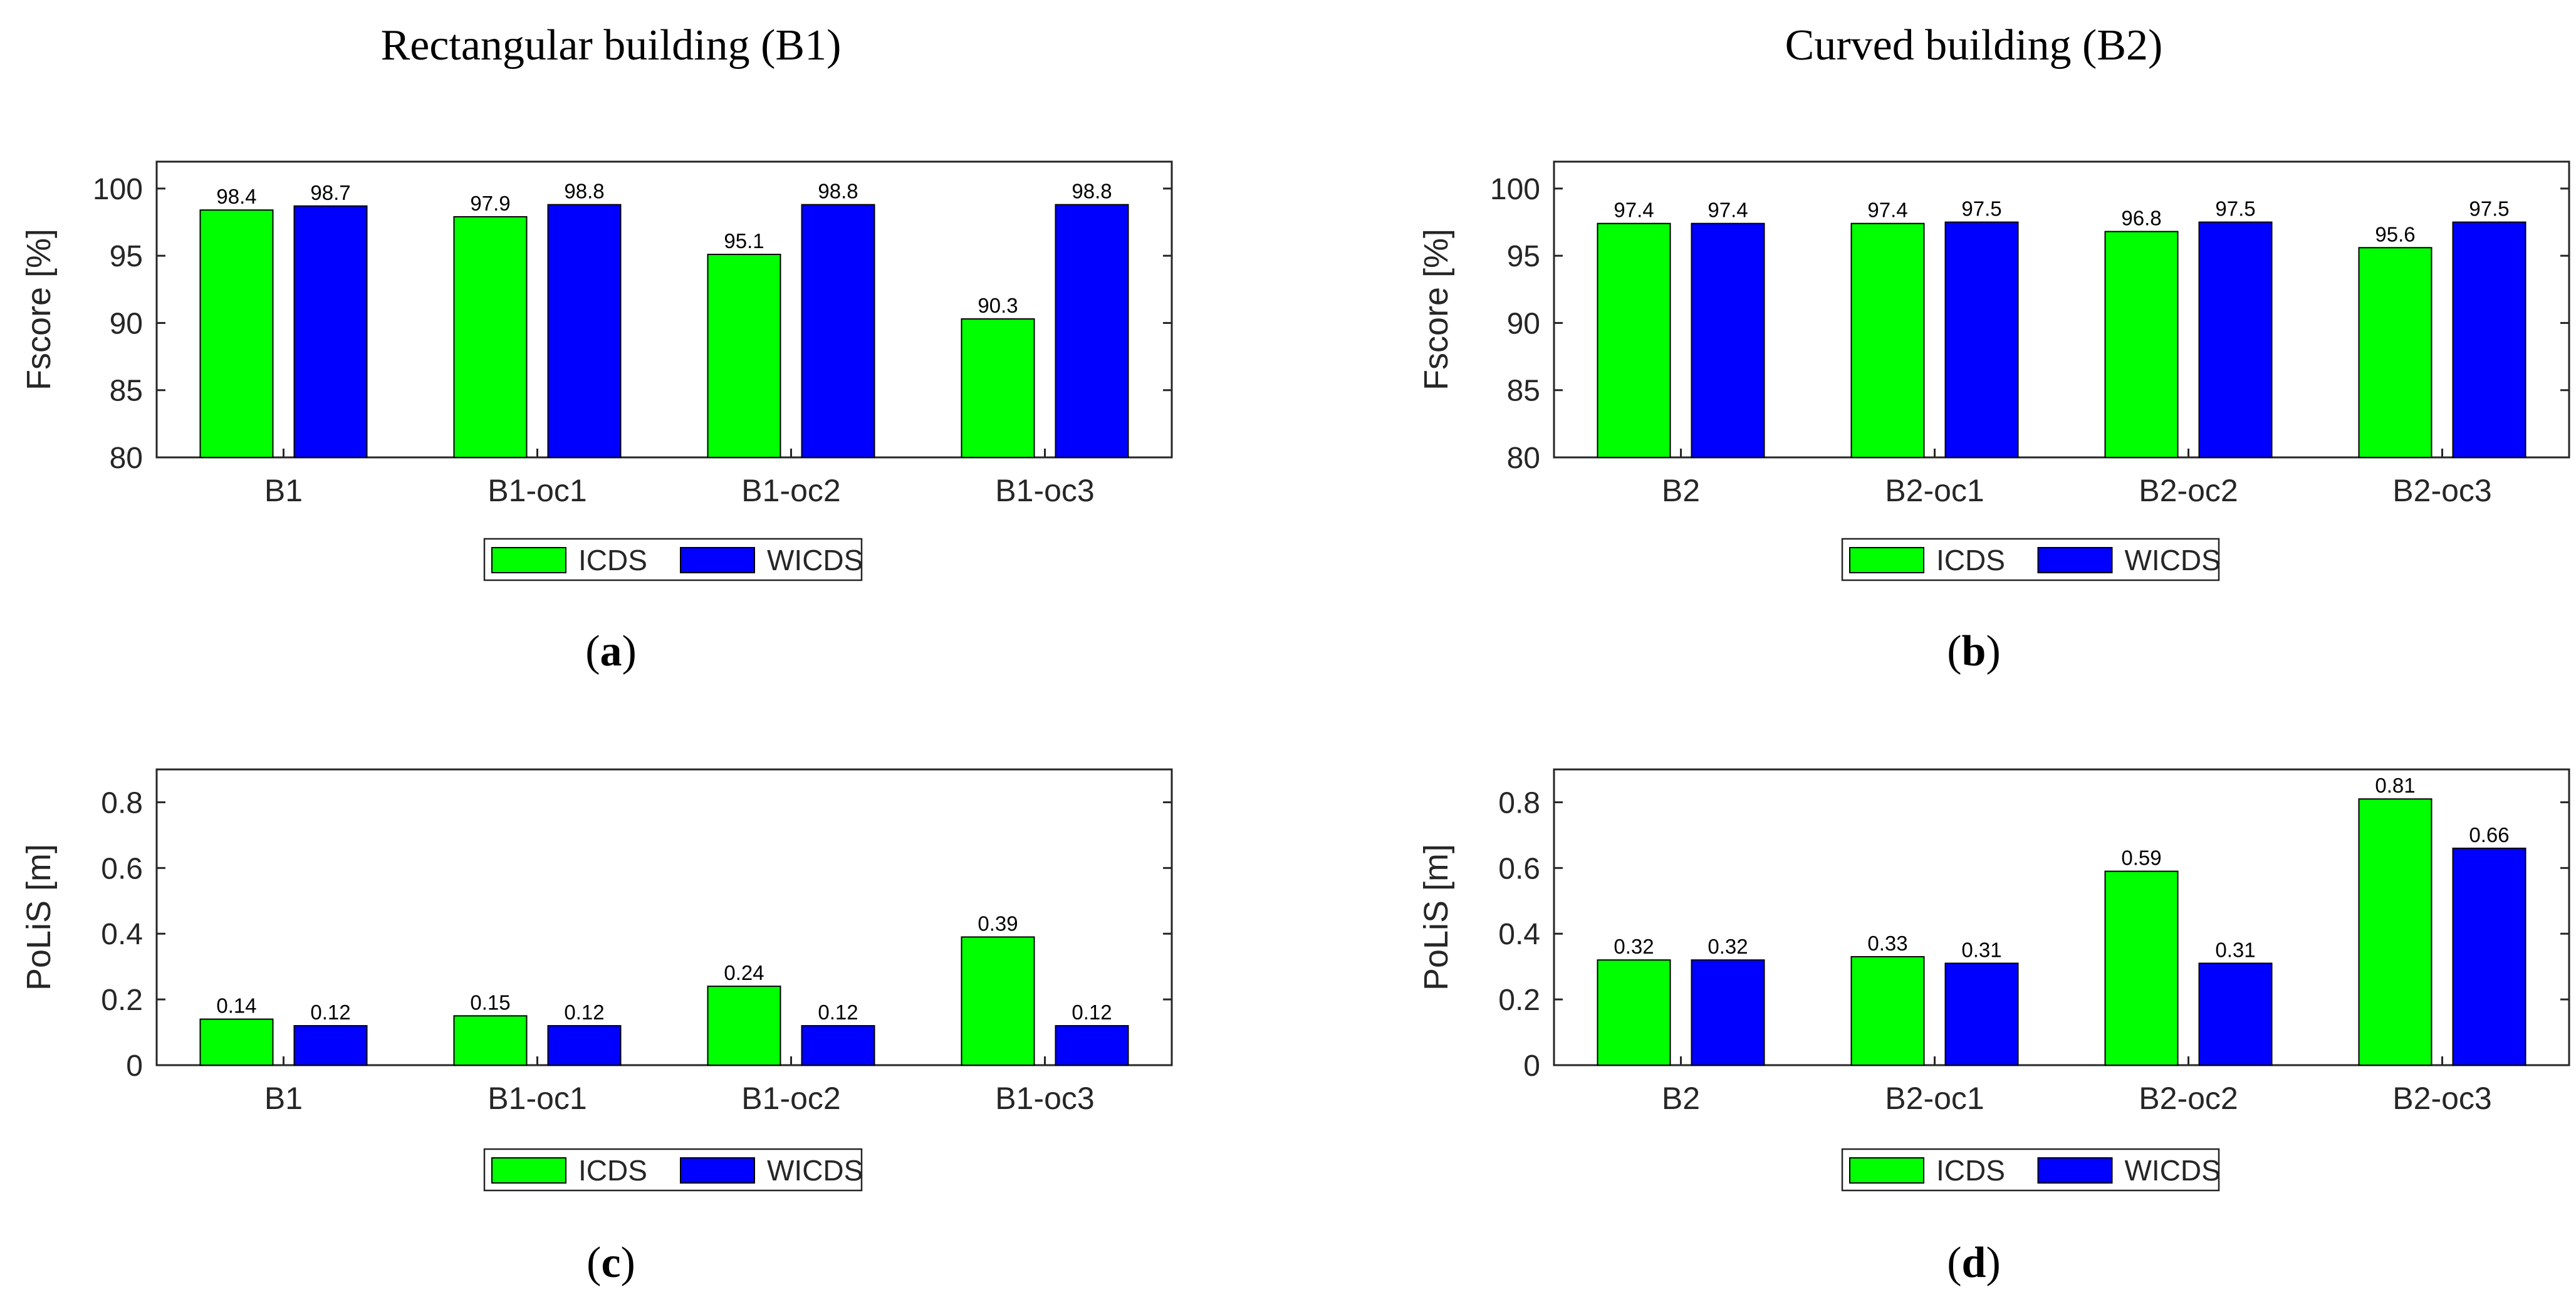 The width and height of the screenshot is (2576, 1307). Describe the element at coordinates (611, 1263) in the screenshot. I see `panel-caption: (c)` at that location.